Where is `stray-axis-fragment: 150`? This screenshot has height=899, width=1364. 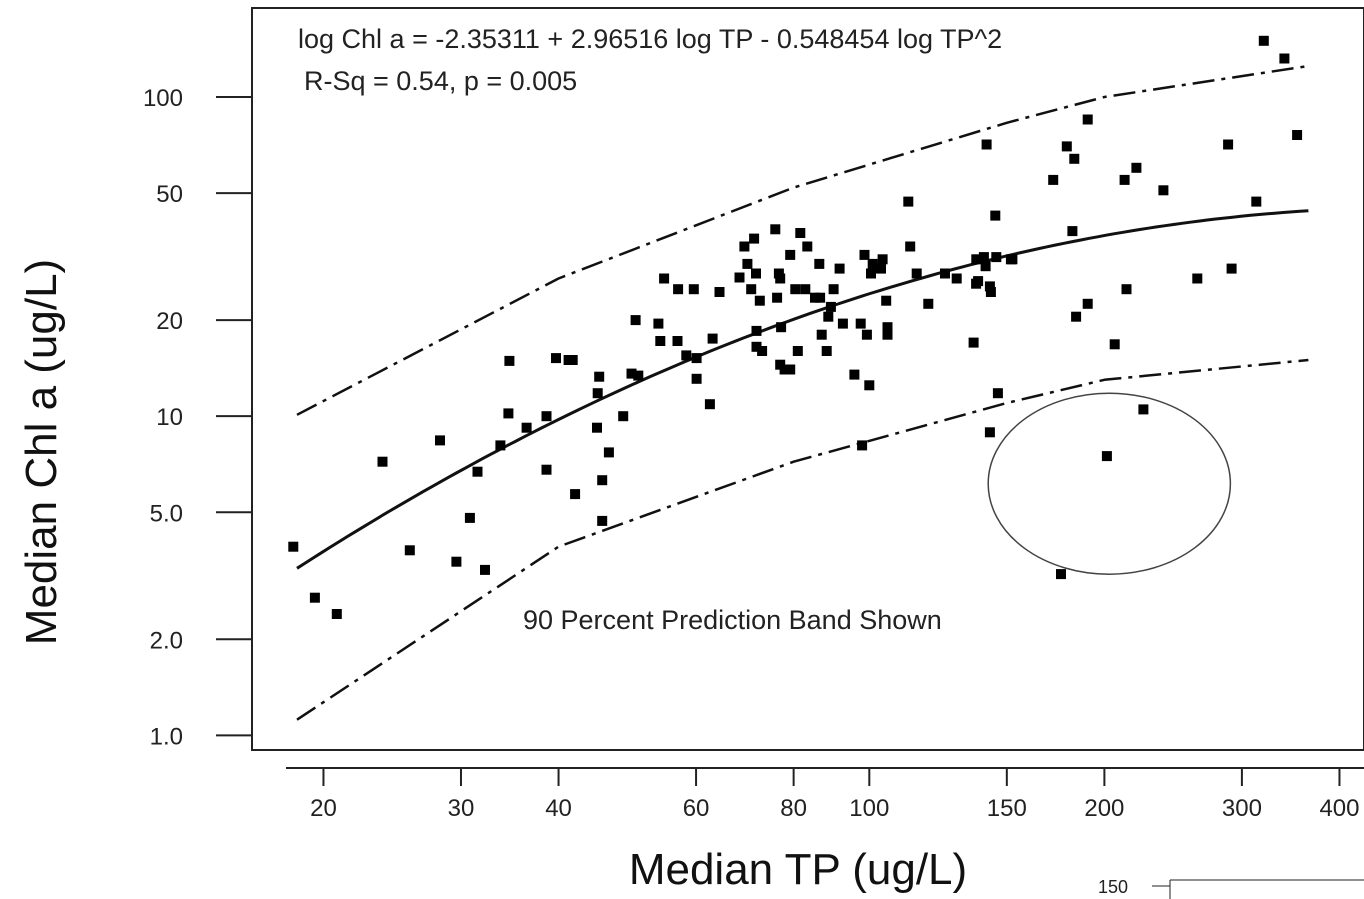 stray-axis-fragment: 150 is located at coordinates (1231, 888).